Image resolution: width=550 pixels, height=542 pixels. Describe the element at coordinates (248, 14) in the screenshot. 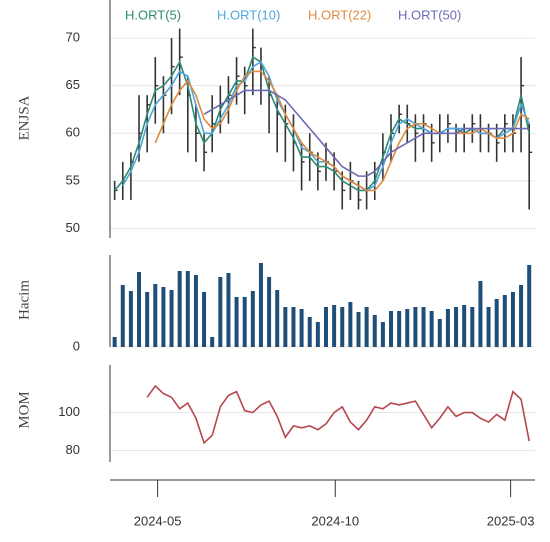

I see `legend-label: H.ORT(10)` at that location.